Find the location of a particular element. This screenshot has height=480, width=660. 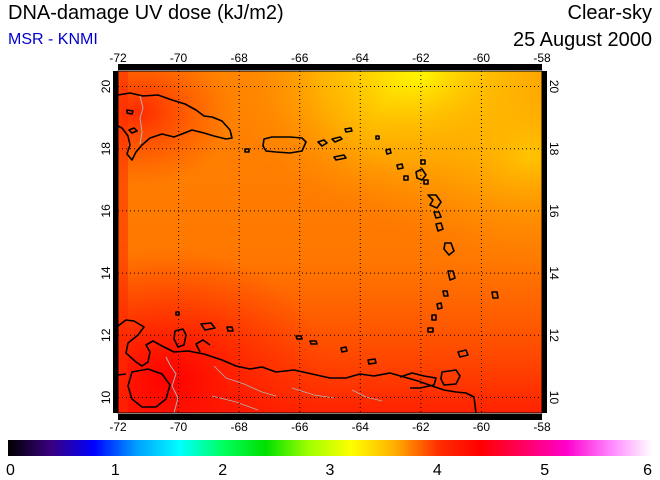

right-latitude-labels: 10 12 14 16 18 20 is located at coordinates (554, 242).